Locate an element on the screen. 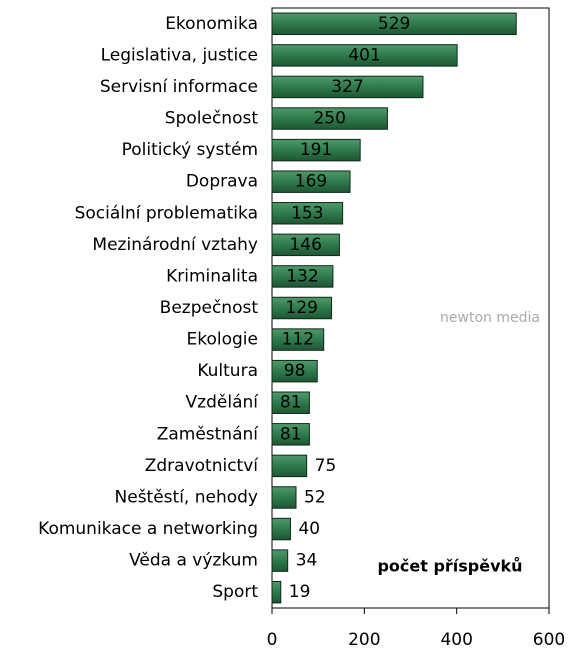 The image size is (572, 658). value-label: 75 is located at coordinates (326, 466).